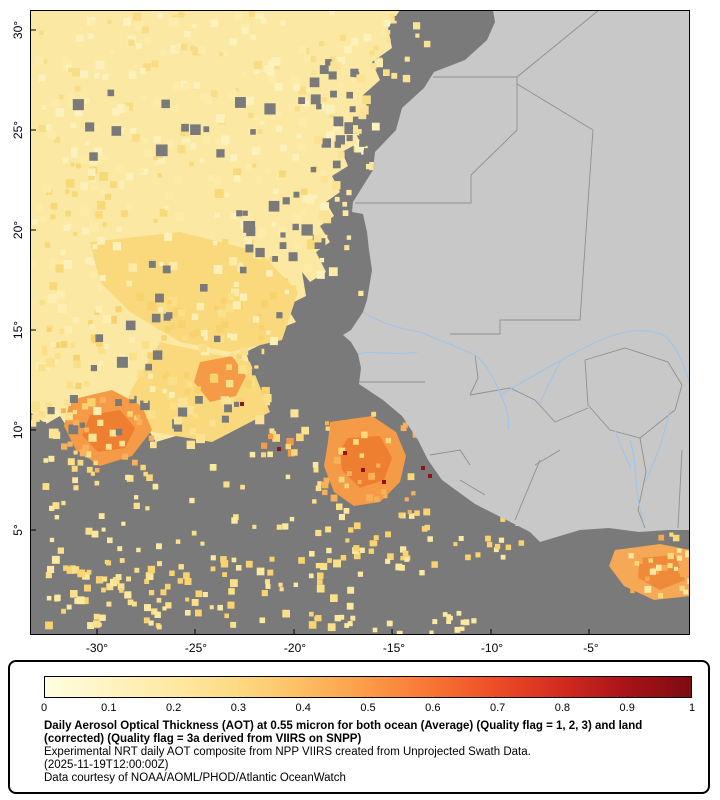 The width and height of the screenshot is (720, 800). I want to click on colorbar-scale: 0 0.1 0.2 0.3 0.4 0.5 0.6 0.7 0.8 0.9 1, so click(368, 709).